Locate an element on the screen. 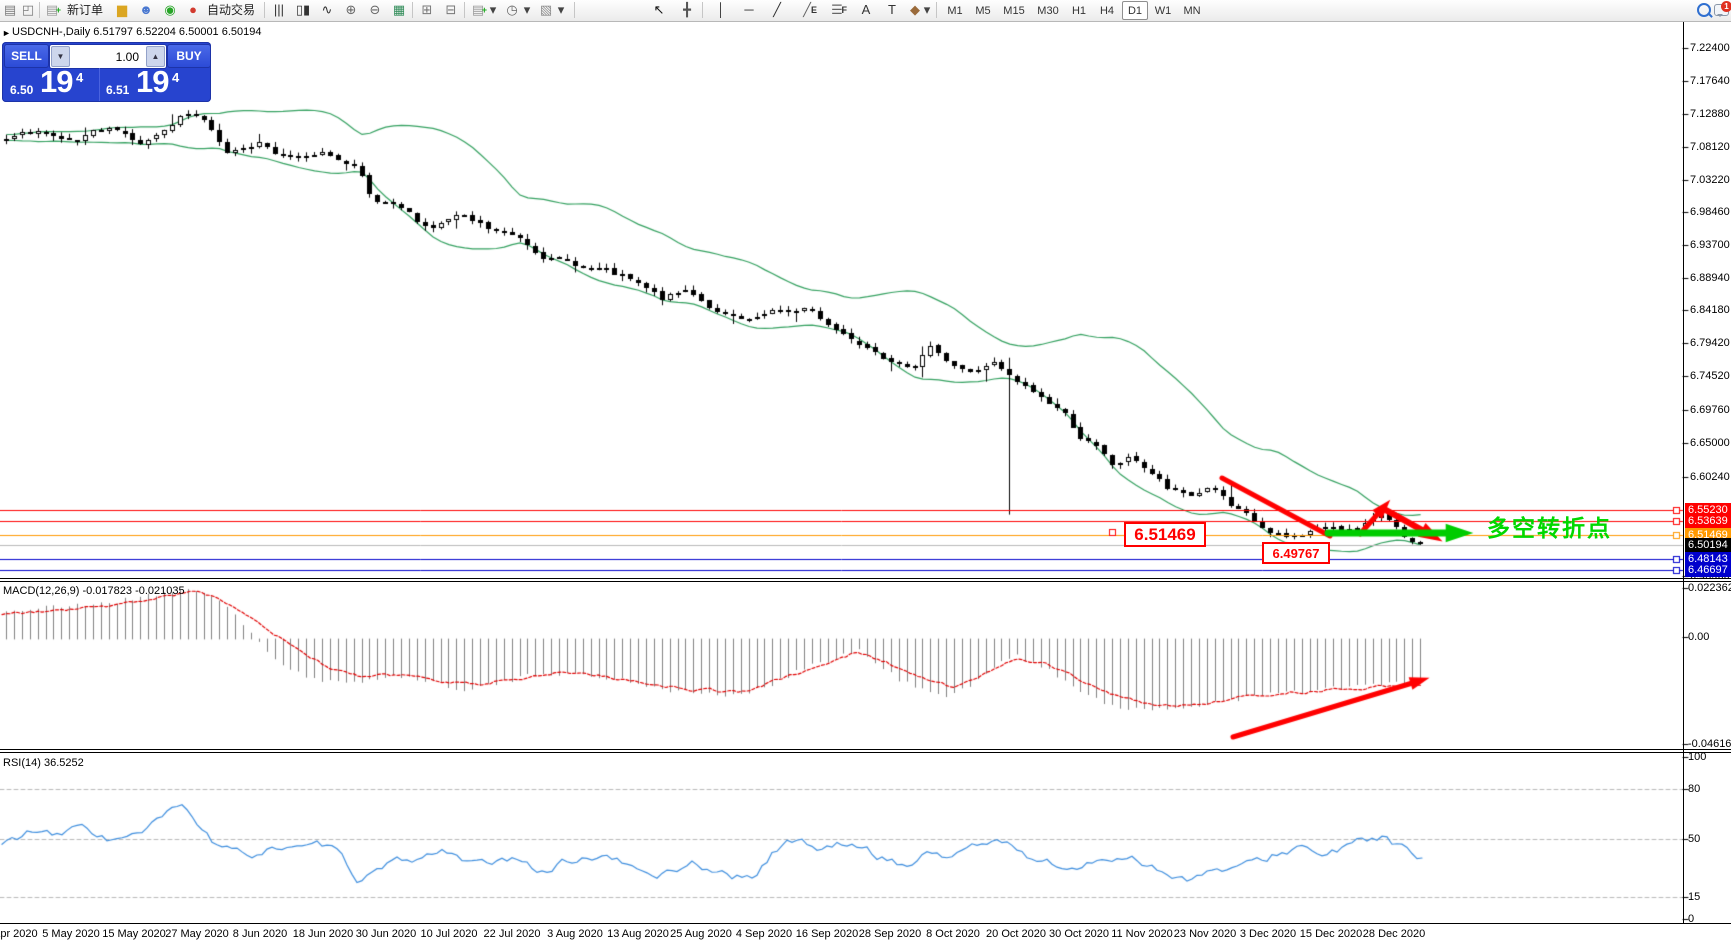 Image resolution: width=1731 pixels, height=945 pixels. price-line-label: 6.55230 is located at coordinates (1708, 510).